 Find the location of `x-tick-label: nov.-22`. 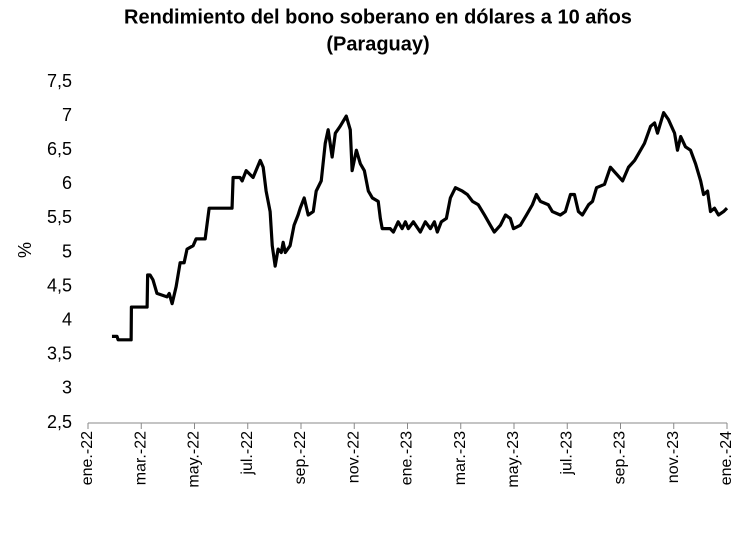

x-tick-label: nov.-22 is located at coordinates (353, 457).